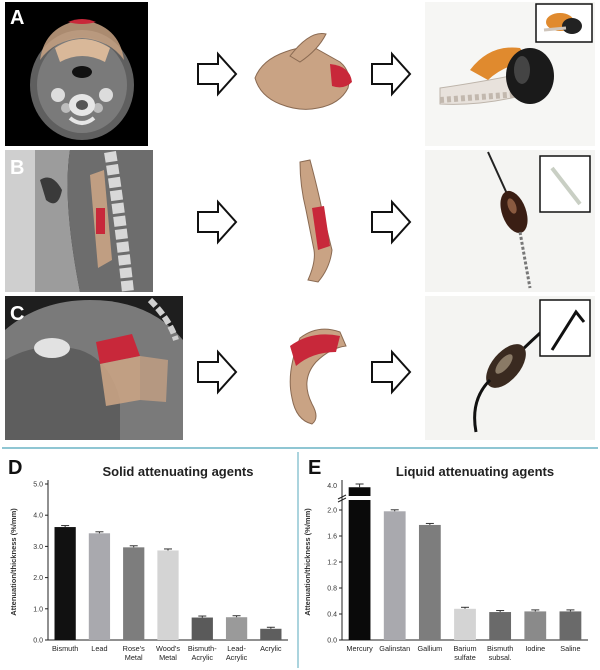  I want to click on chart-title: Solid attenuating agents, so click(178, 471).